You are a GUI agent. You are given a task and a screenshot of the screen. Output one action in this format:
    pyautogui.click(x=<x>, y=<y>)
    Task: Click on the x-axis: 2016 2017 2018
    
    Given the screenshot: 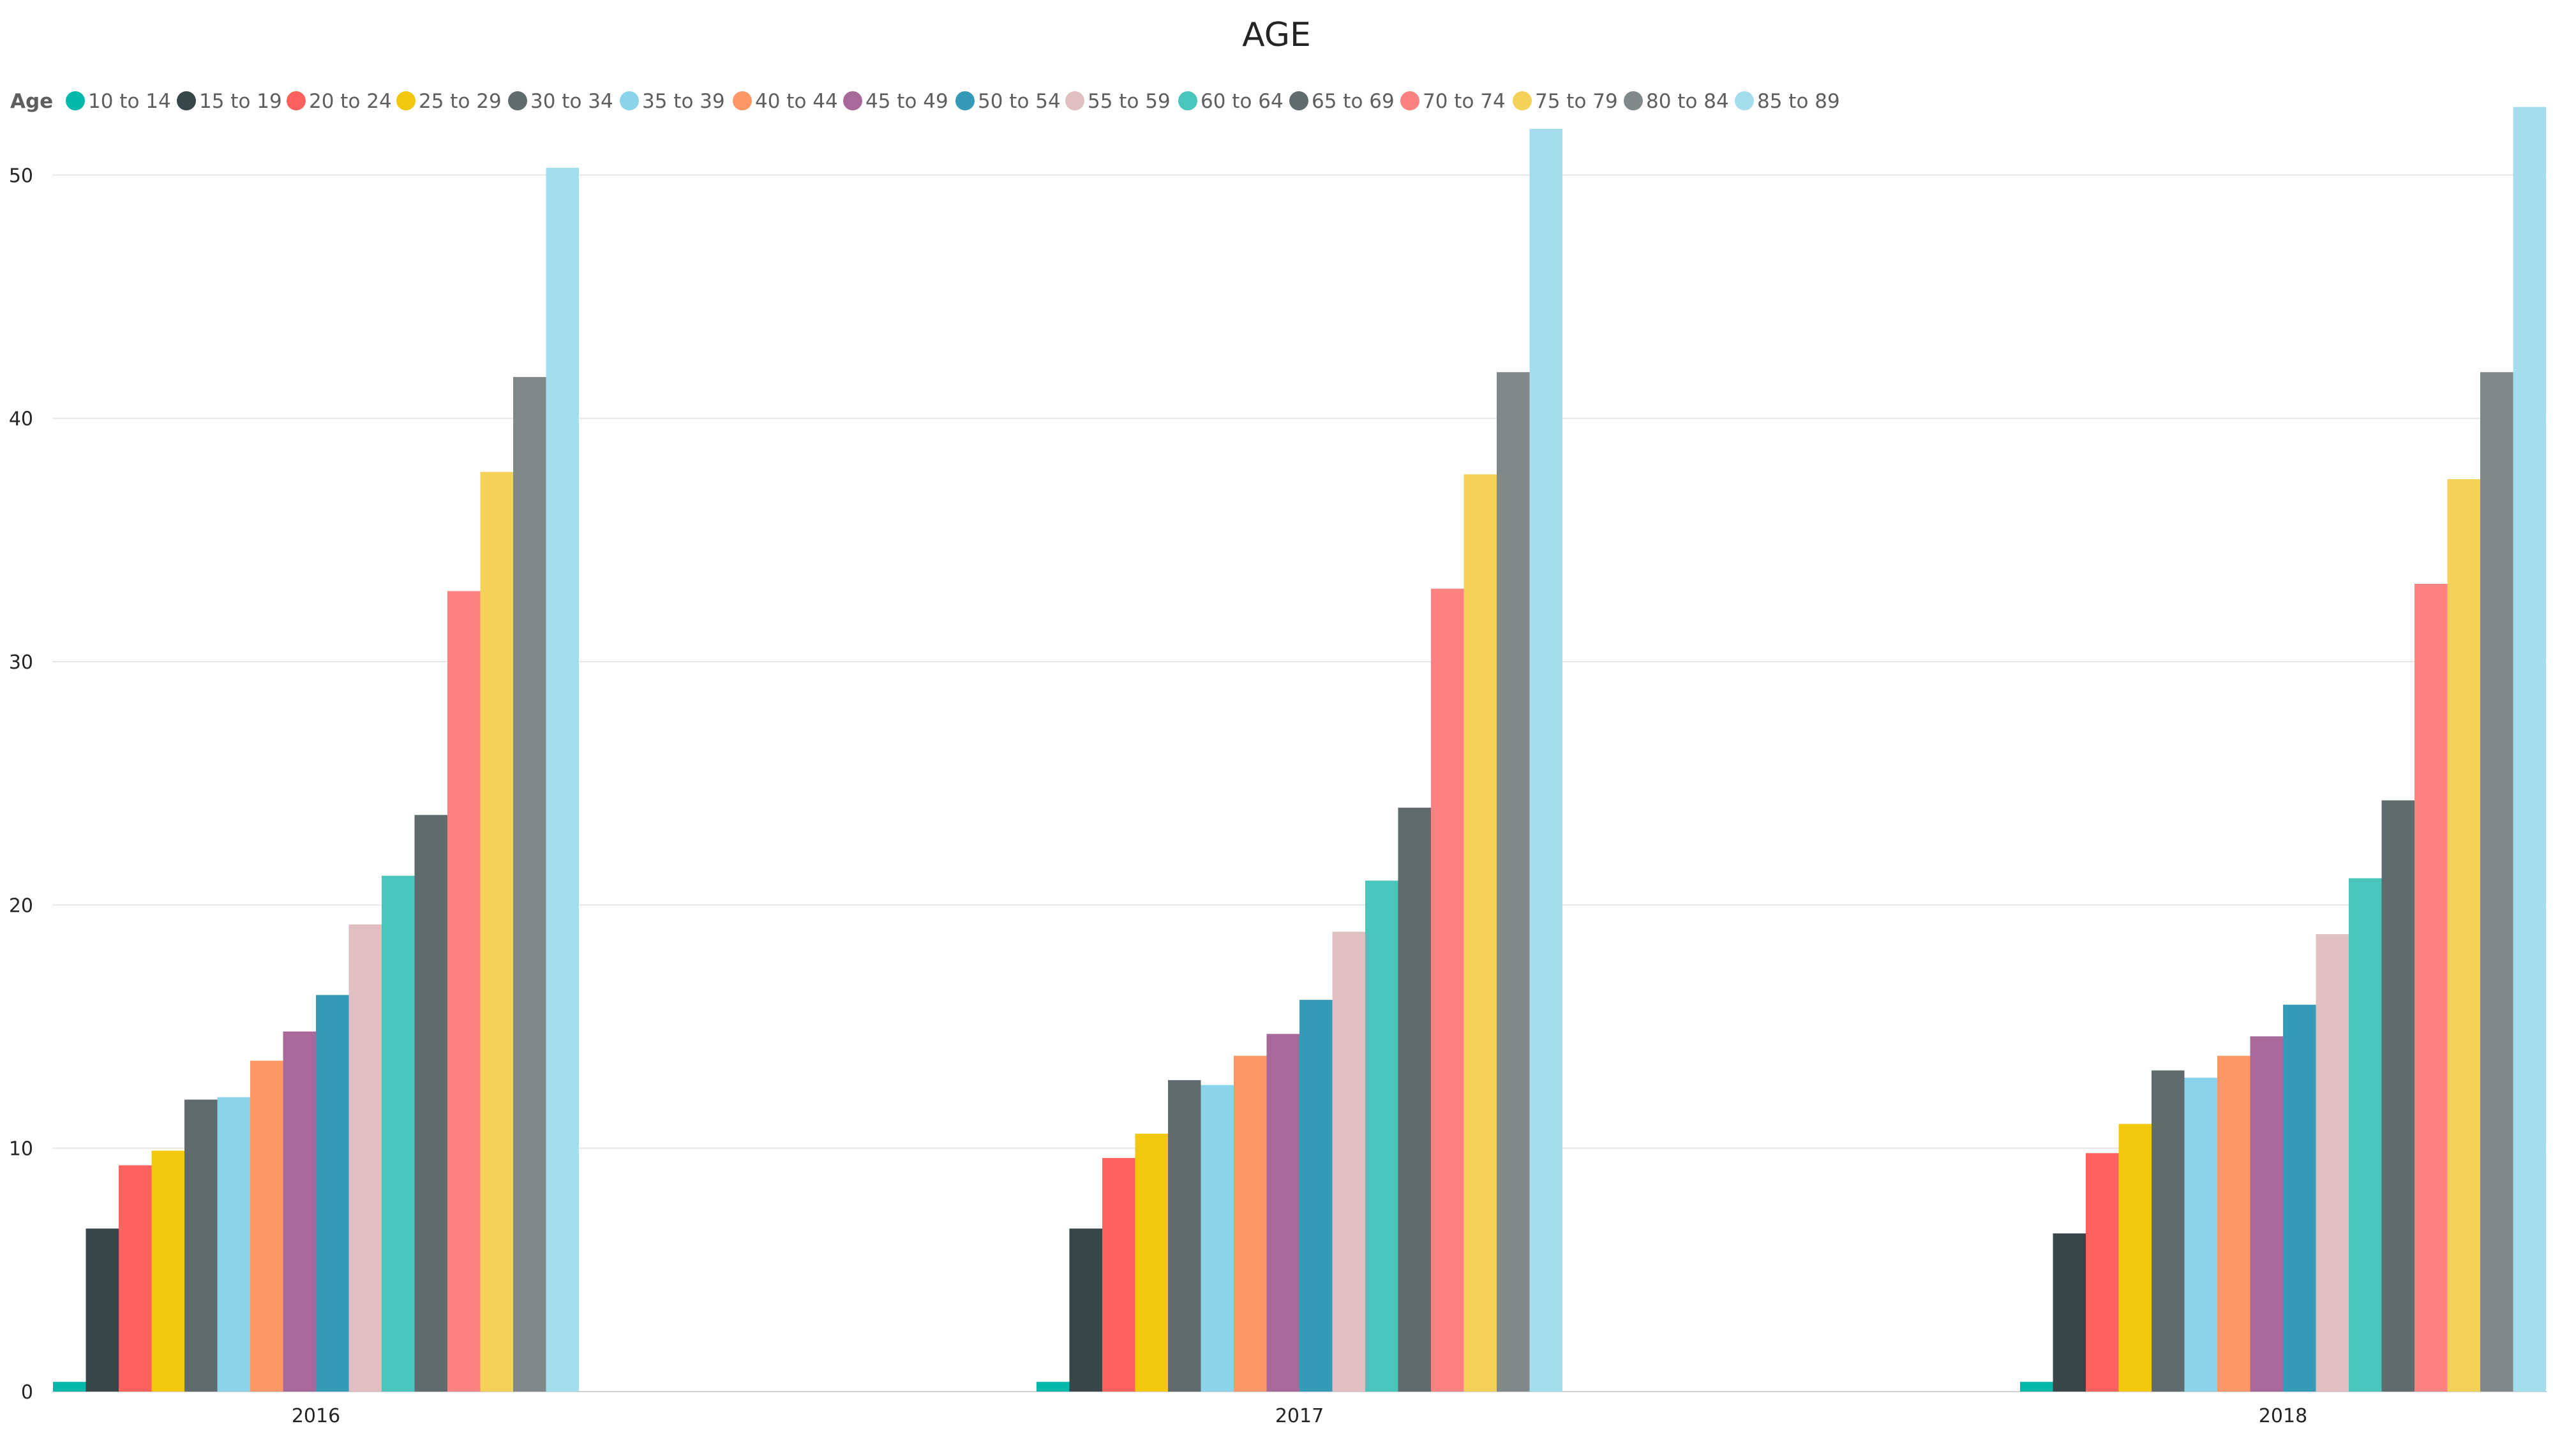 What is the action you would take?
    pyautogui.click(x=1299, y=1416)
    